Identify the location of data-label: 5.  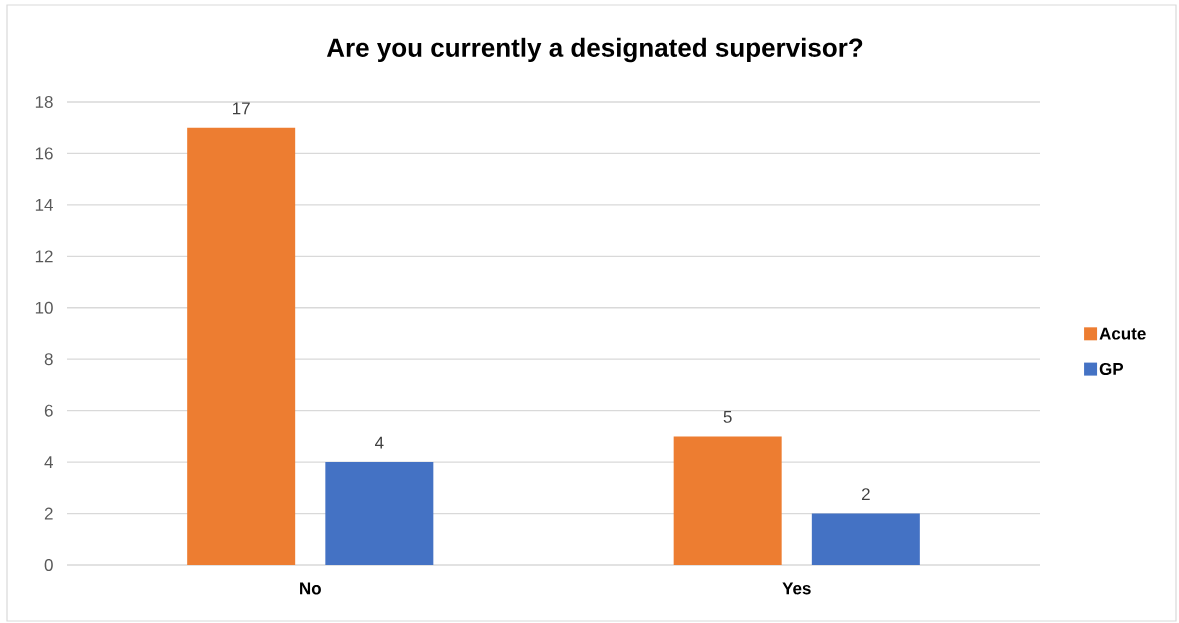
(727, 416).